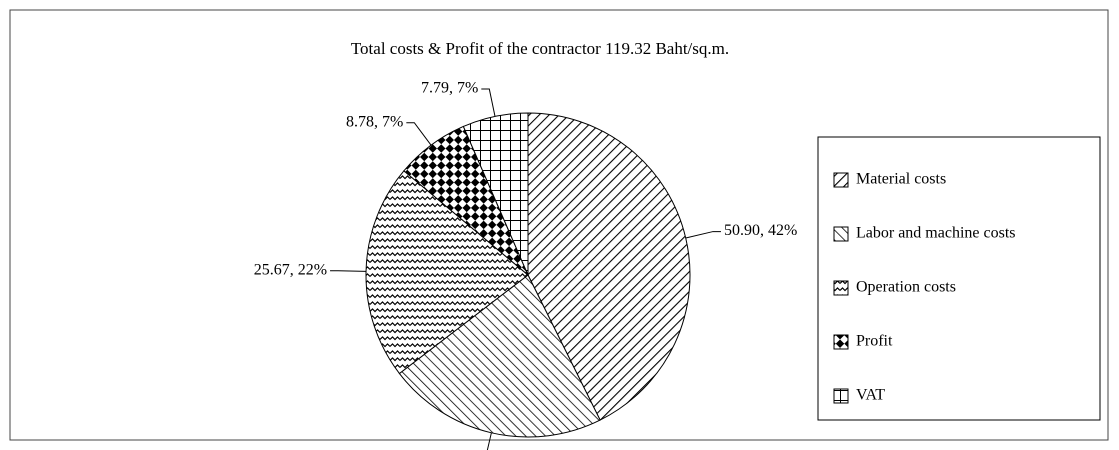 The image size is (1119, 450). I want to click on legend-label: Profit, so click(874, 341).